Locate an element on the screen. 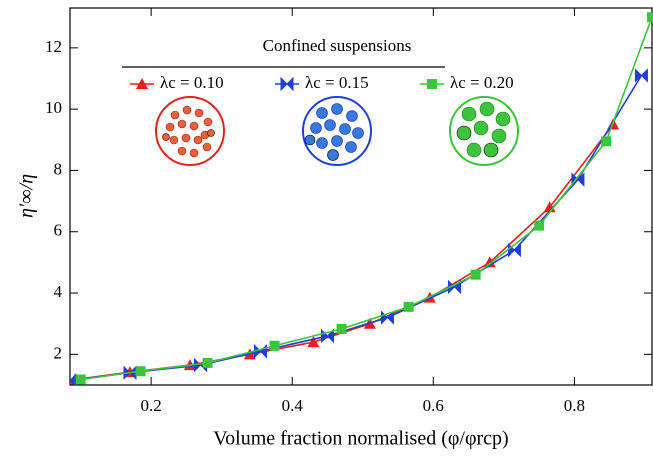 The width and height of the screenshot is (653, 457). x-tick-label: 0.4 is located at coordinates (293, 405).